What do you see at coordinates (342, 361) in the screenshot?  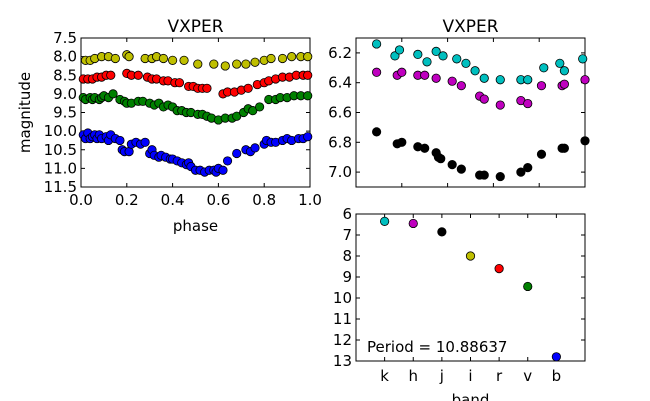 I see `y-tick-label: 13` at bounding box center [342, 361].